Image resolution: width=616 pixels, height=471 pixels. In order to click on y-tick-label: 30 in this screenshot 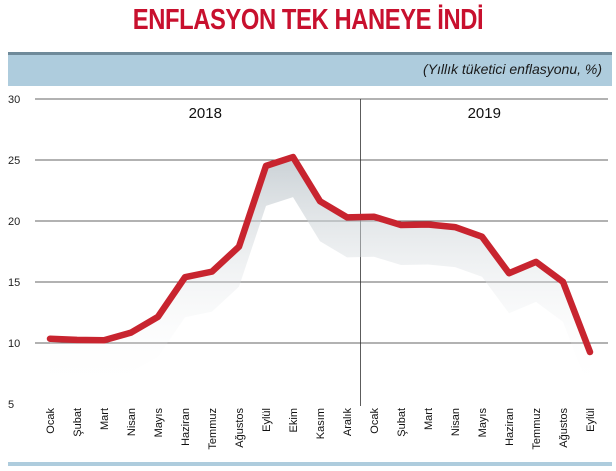, I will do `click(14, 100)`.